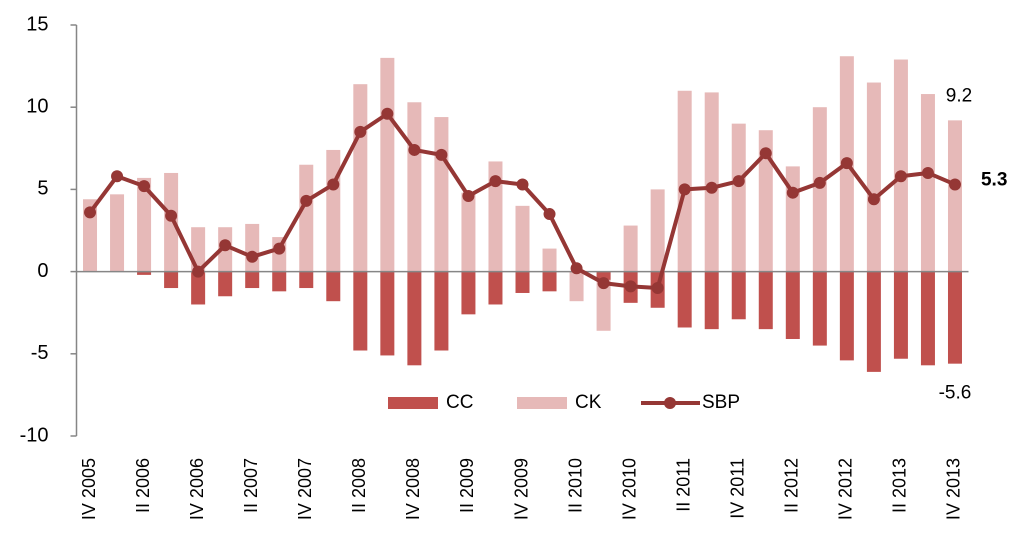 This screenshot has height=540, width=1015. I want to click on y-tick-label: 15, so click(37, 24).